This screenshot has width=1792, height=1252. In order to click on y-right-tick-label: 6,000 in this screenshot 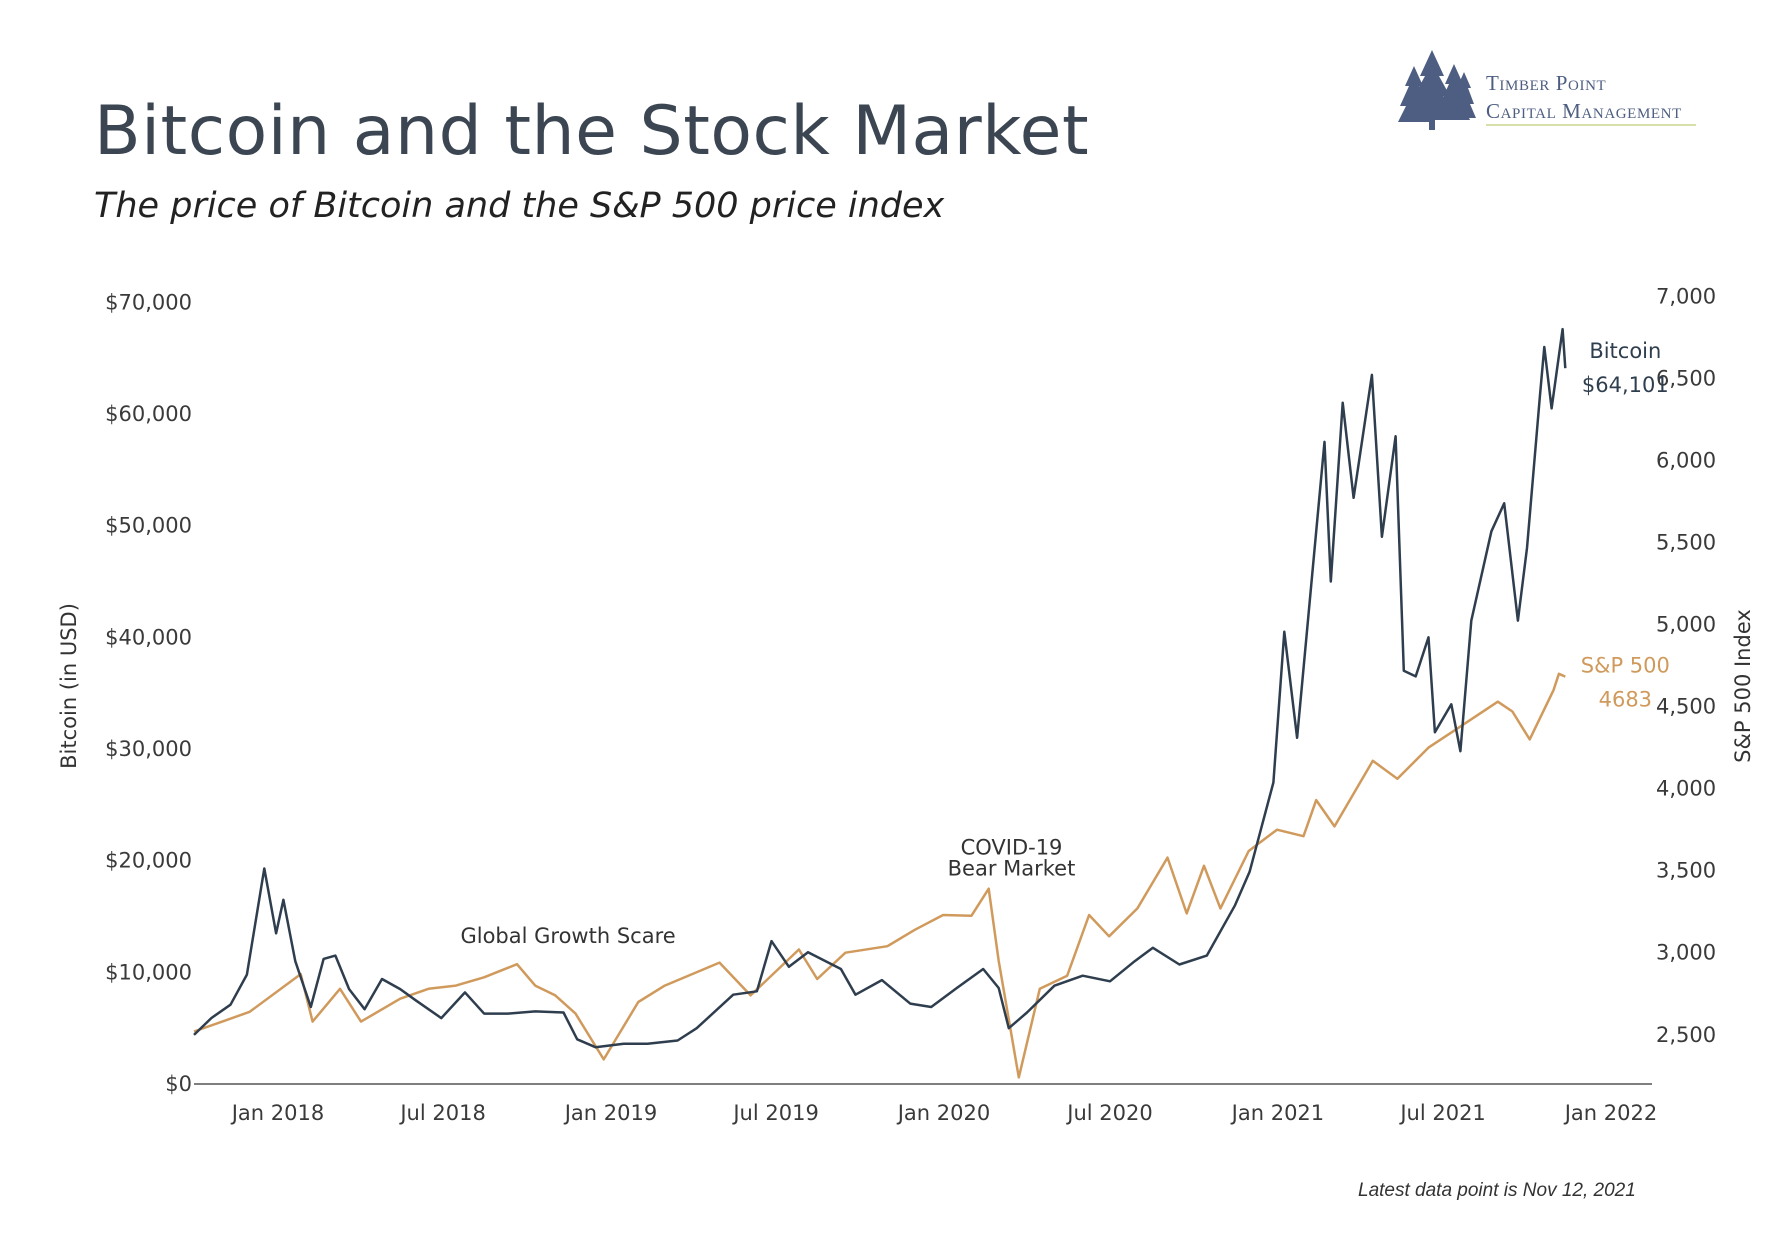, I will do `click(1686, 460)`.